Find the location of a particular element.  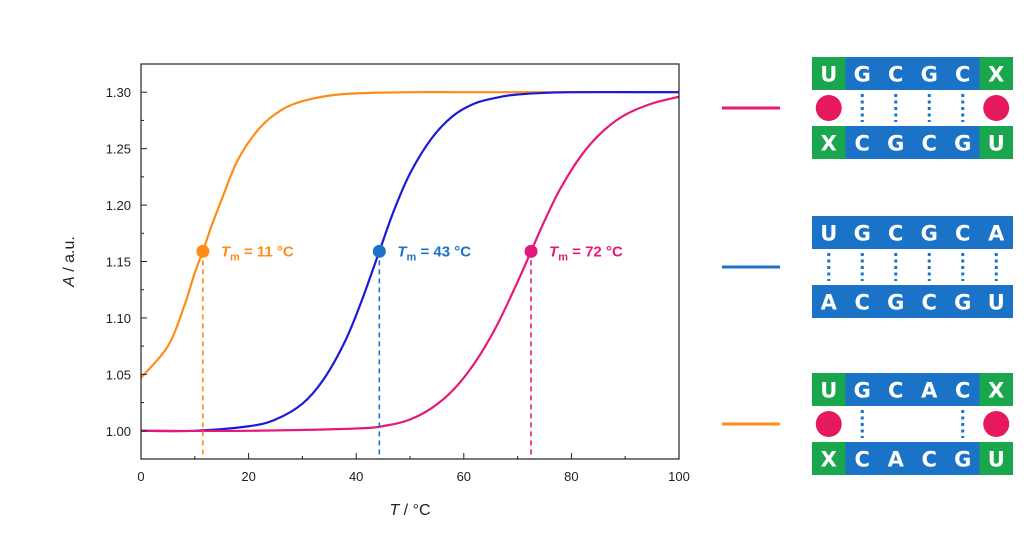

base-2-bottom-3: C is located at coordinates (929, 460).